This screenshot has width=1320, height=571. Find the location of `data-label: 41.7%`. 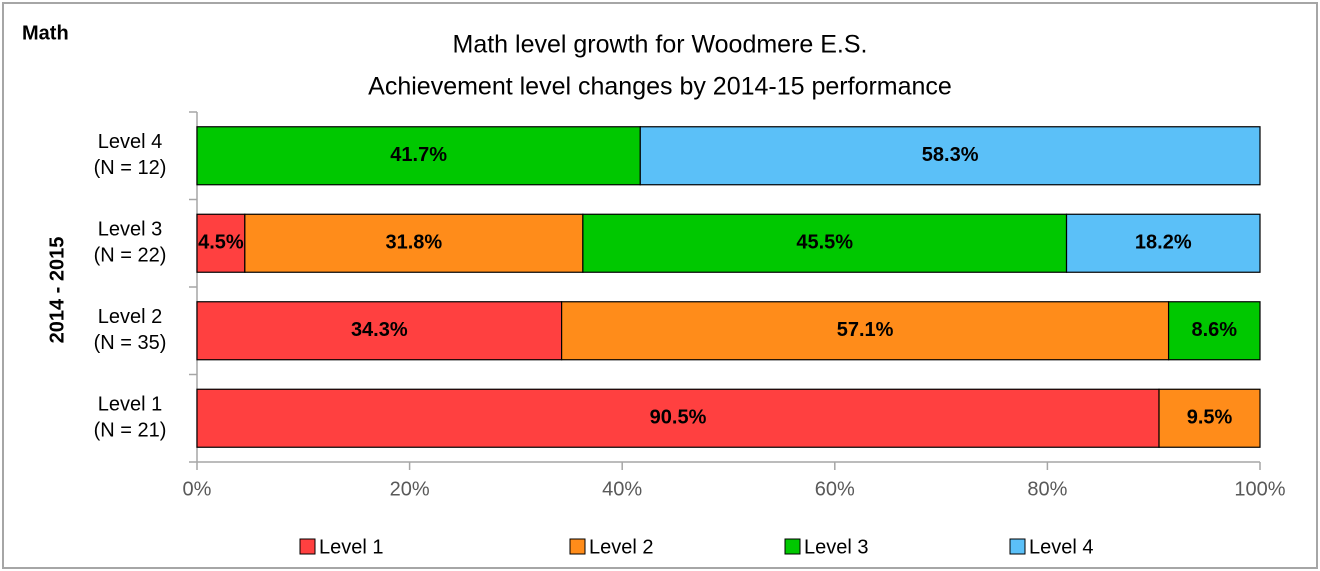

data-label: 41.7% is located at coordinates (418, 155).